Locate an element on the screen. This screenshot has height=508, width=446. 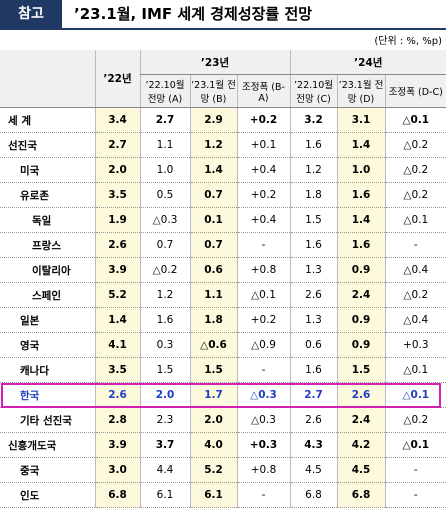
cell: 3.5 is located at coordinates (117, 195).